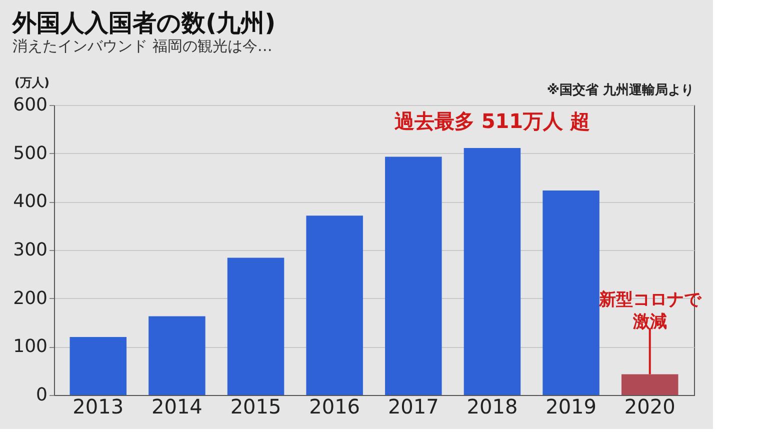 The image size is (780, 438). I want to click on y-tick-label: 300, so click(30, 250).